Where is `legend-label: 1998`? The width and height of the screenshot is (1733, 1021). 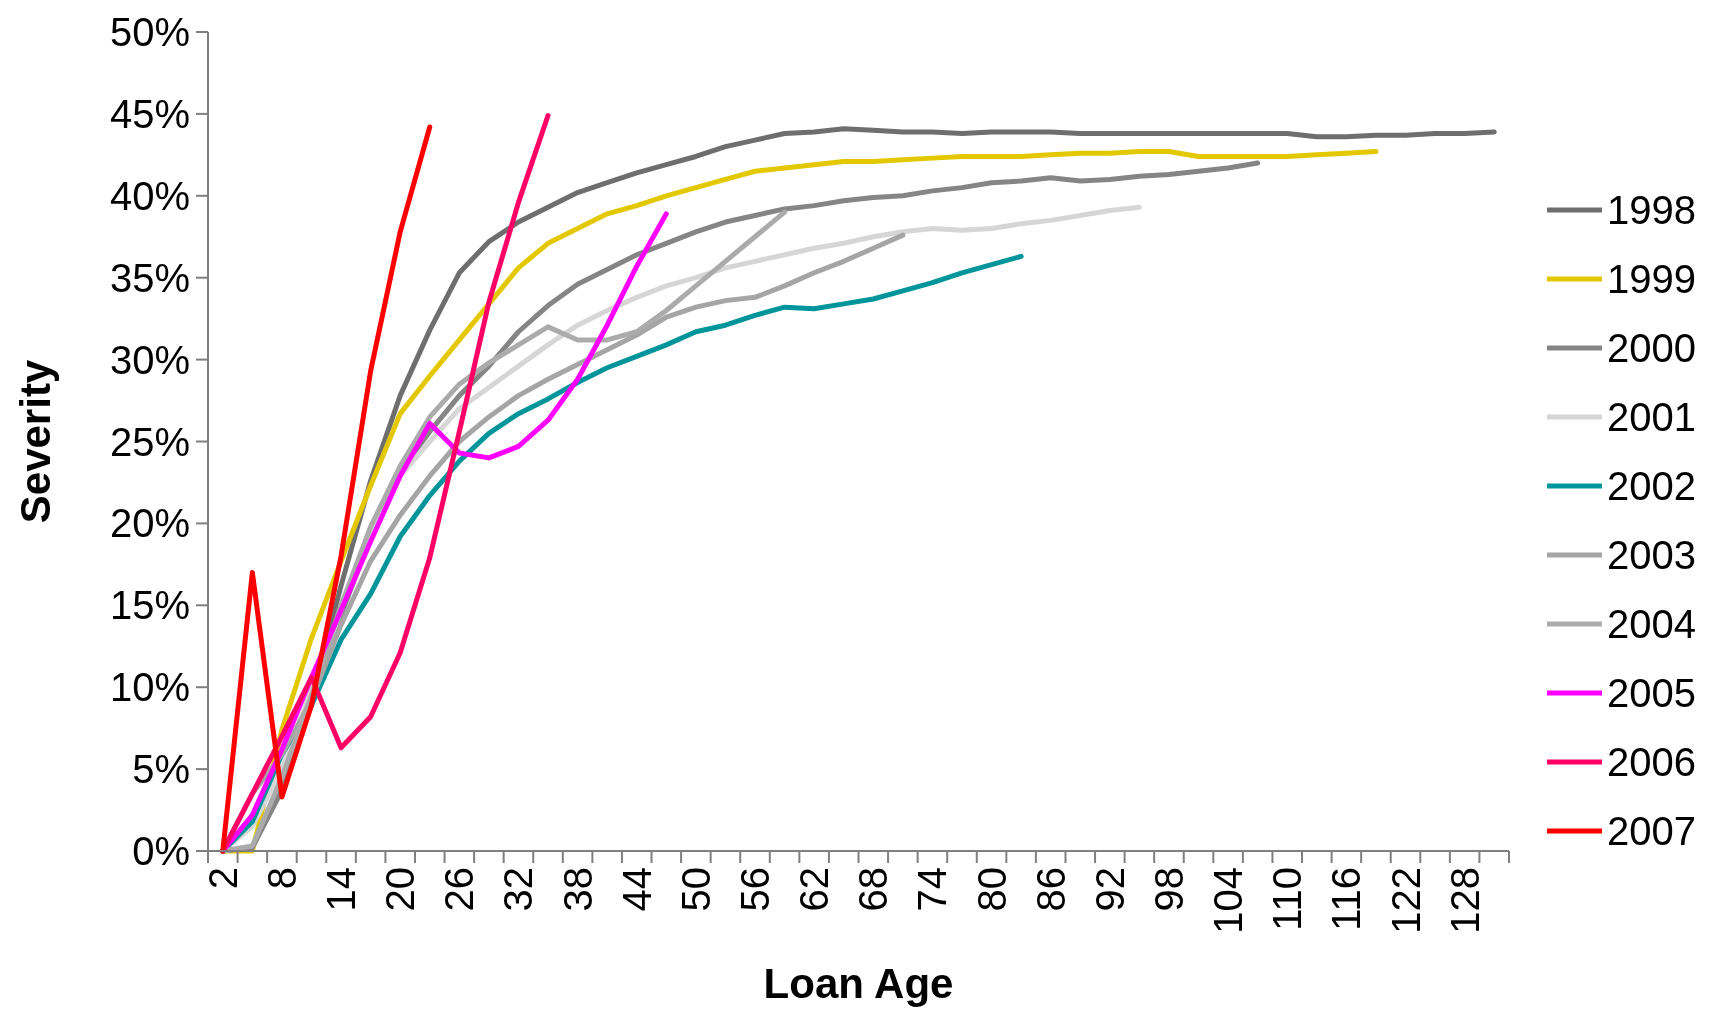 legend-label: 1998 is located at coordinates (1651, 210).